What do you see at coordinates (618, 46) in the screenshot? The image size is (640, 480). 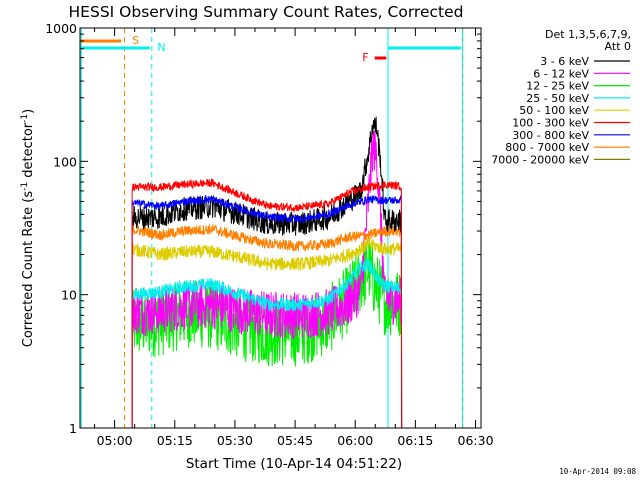 I see `legend-header-2: Att 0` at bounding box center [618, 46].